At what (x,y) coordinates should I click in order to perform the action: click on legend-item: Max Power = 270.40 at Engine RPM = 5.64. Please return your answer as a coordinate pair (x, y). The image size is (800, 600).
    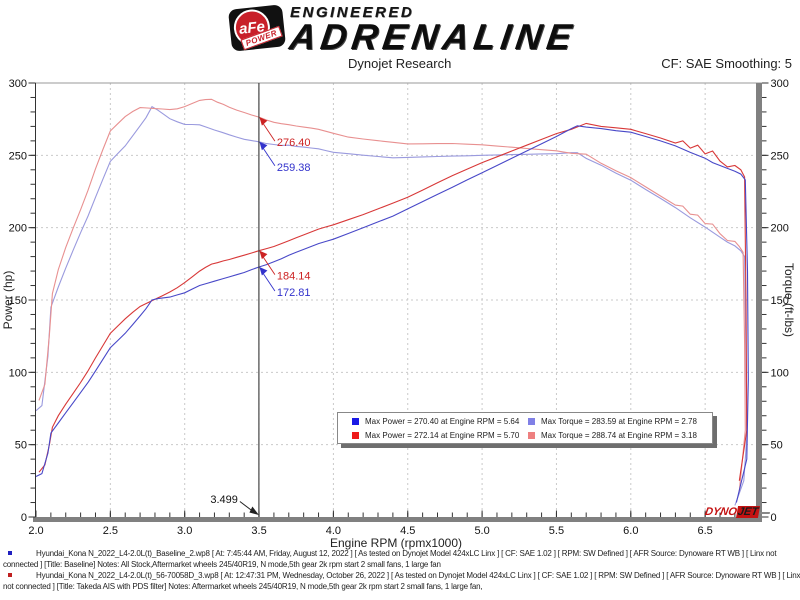
    Looking at the image, I should click on (440, 421).